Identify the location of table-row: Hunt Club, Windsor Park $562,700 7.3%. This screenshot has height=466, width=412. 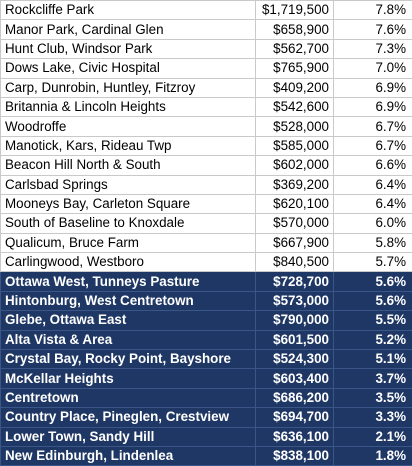
(206, 48).